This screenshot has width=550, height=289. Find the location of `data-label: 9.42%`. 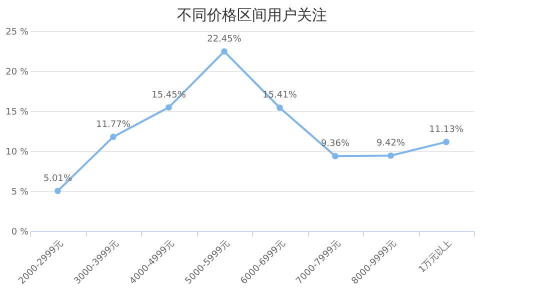

data-label: 9.42% is located at coordinates (391, 143).